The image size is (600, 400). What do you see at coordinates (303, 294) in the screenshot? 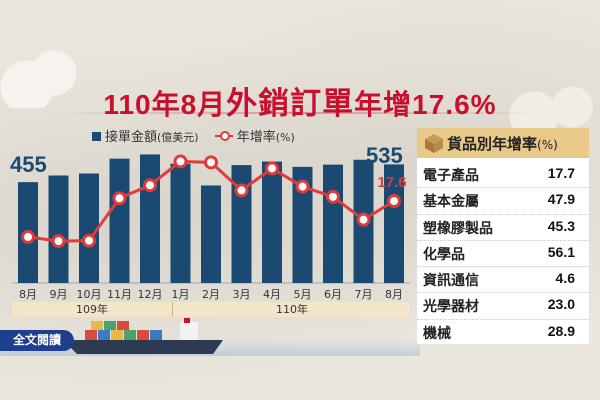
I see `x-tick-label: 5月` at bounding box center [303, 294].